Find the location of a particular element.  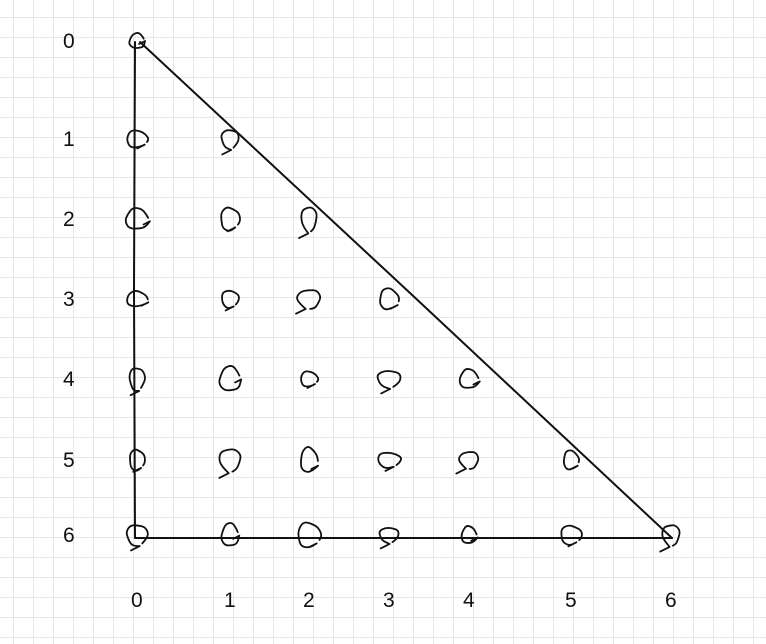

row-label-0: 0 is located at coordinates (69, 41).